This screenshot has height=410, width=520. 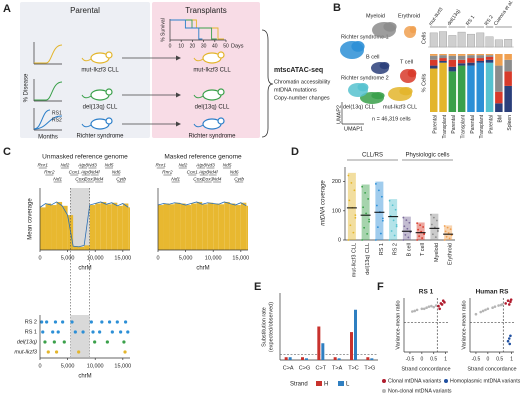 I want to click on legend-label: L, so click(x=348, y=385).